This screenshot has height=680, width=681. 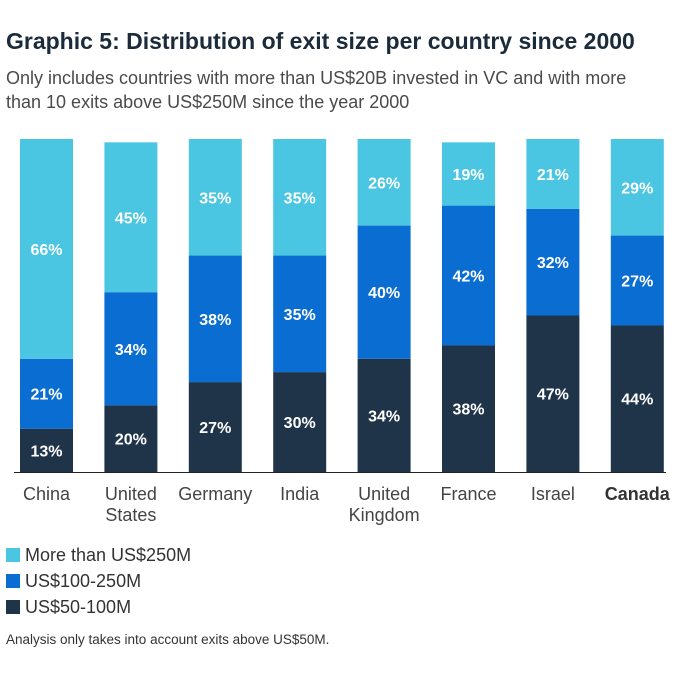 What do you see at coordinates (47, 494) in the screenshot?
I see `category-label: China` at bounding box center [47, 494].